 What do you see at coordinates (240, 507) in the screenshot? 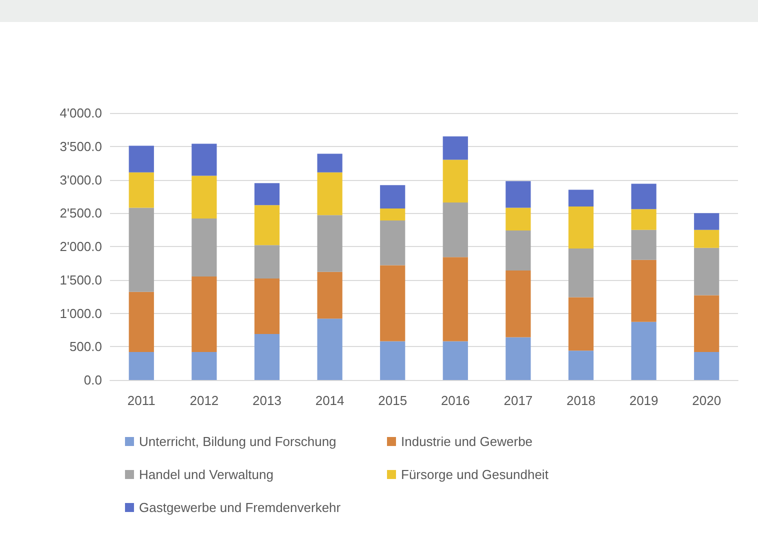
I see `legend-label: Gastgewerbe und Fremdenverkehr` at bounding box center [240, 507].